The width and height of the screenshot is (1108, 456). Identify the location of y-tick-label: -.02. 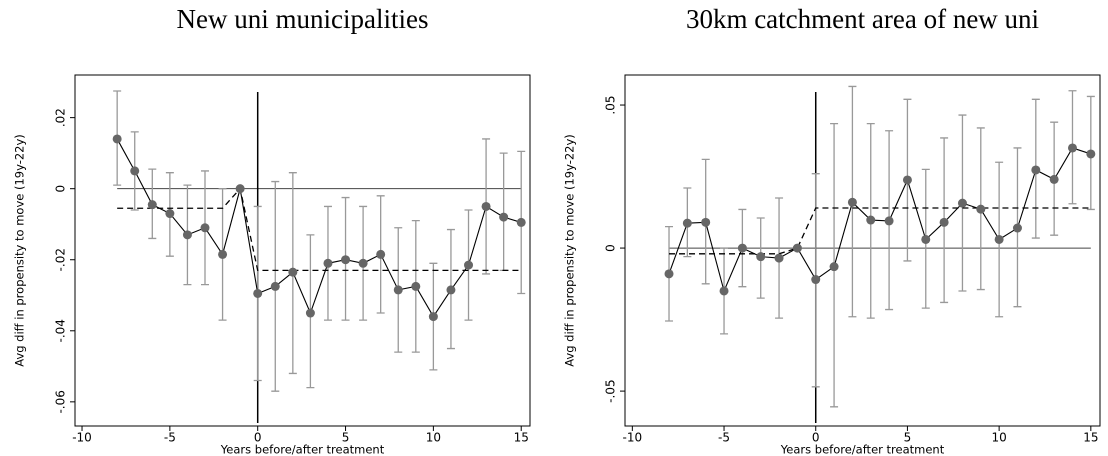
(61, 259).